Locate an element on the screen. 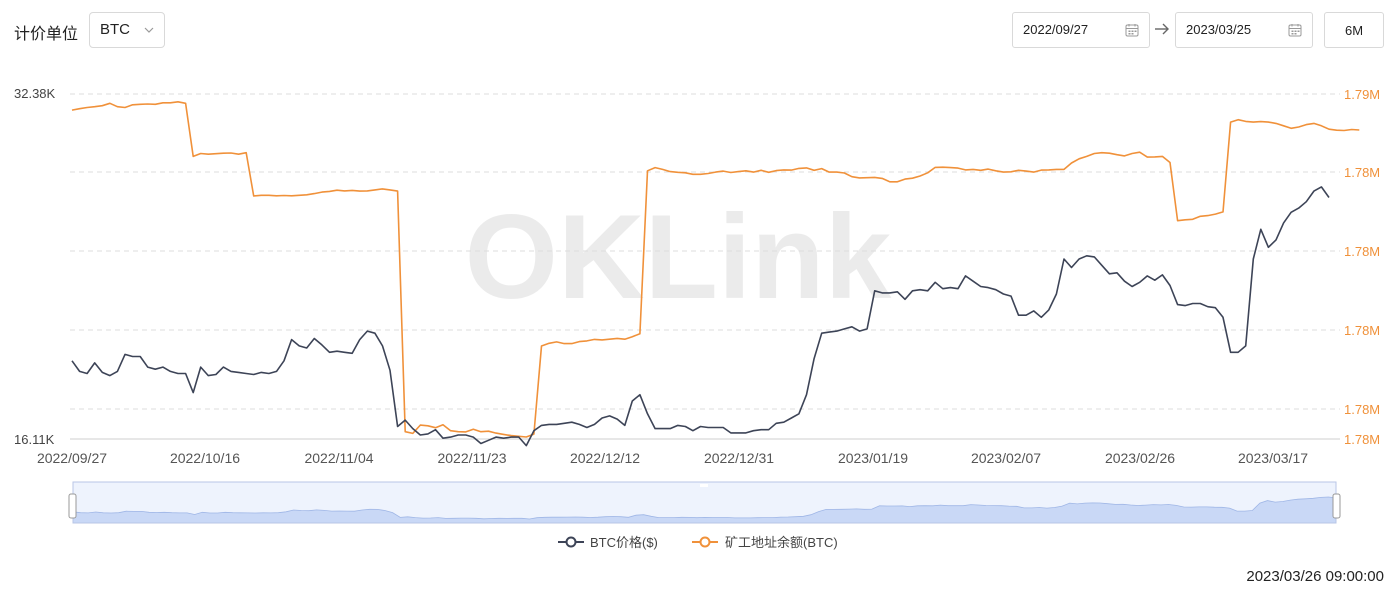 This screenshot has height=594, width=1400. y-right-tick-label: 1.79M is located at coordinates (1362, 94).